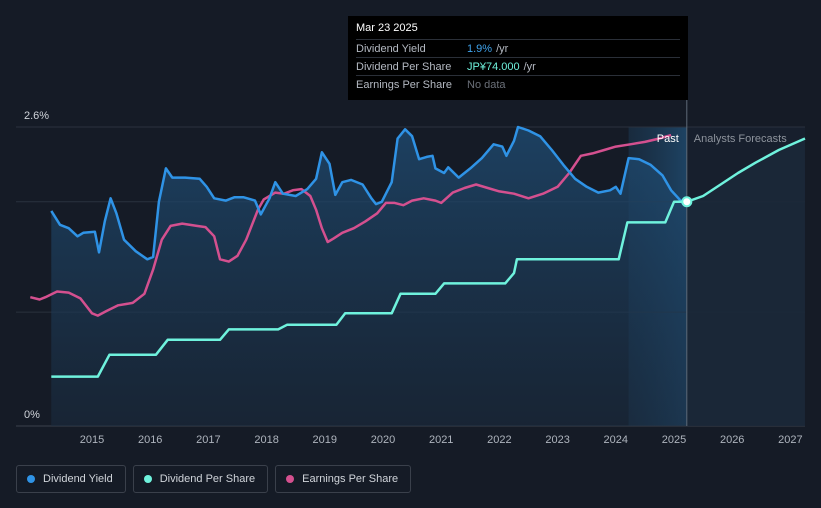 The height and width of the screenshot is (508, 821). I want to click on x-tick-label: 2015, so click(92, 440).